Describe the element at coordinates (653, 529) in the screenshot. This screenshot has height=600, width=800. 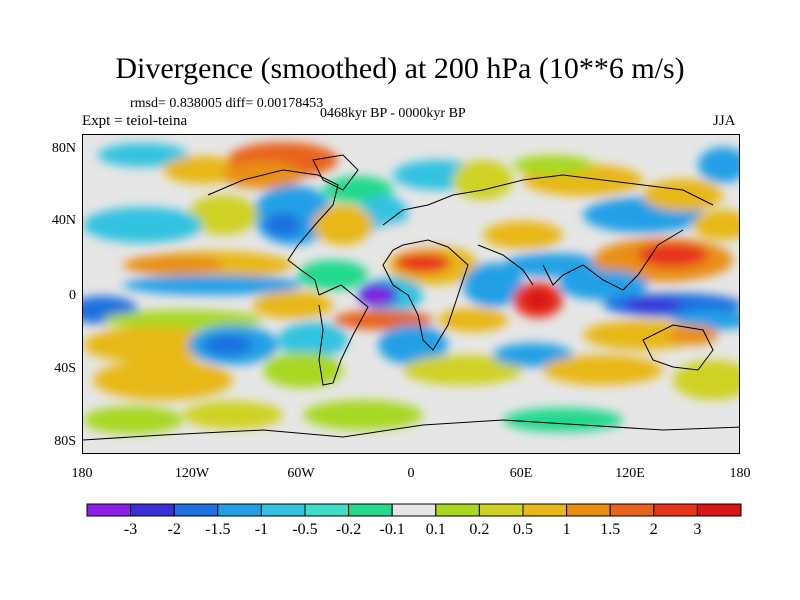
I see `colorbar-label: 2` at that location.